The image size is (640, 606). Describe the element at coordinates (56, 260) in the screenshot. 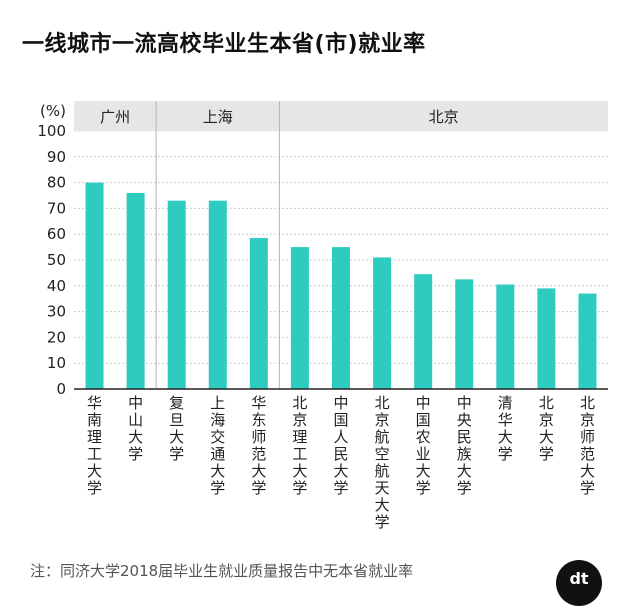

I see `y-tick-label: 50` at that location.